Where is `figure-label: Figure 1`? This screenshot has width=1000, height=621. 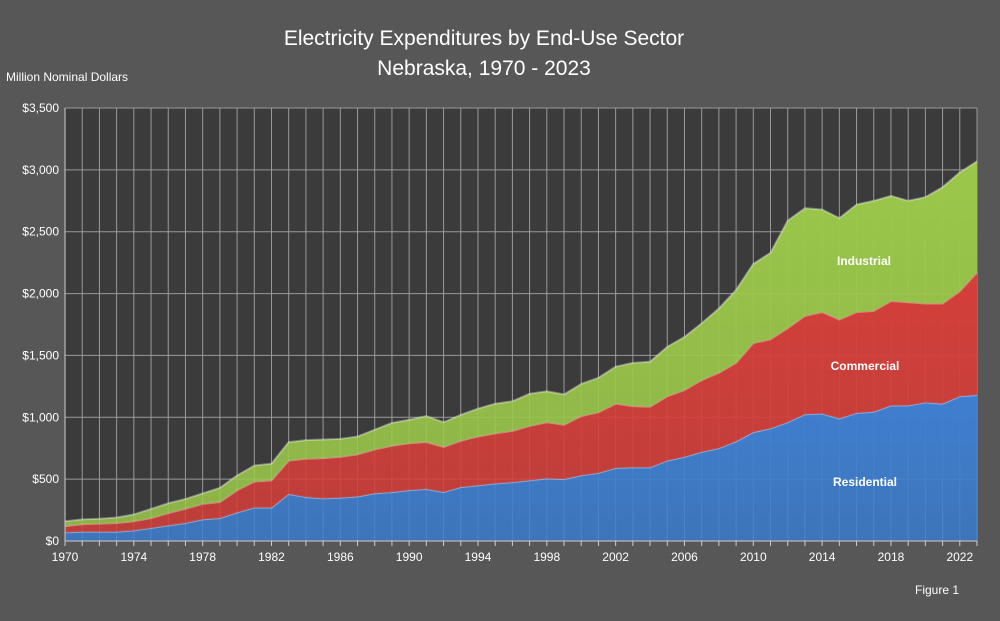 figure-label: Figure 1 is located at coordinates (937, 590).